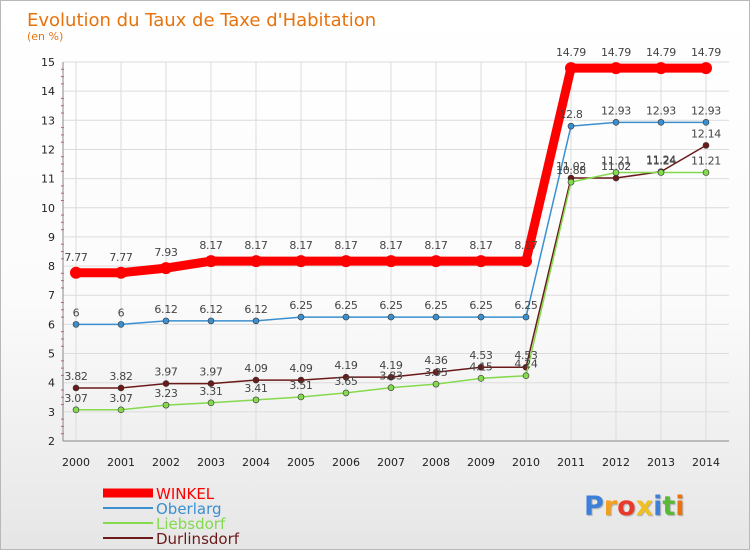 The width and height of the screenshot is (750, 550). Describe the element at coordinates (255, 388) in the screenshot. I see `data-label-liebsdorf: 3.41` at that location.